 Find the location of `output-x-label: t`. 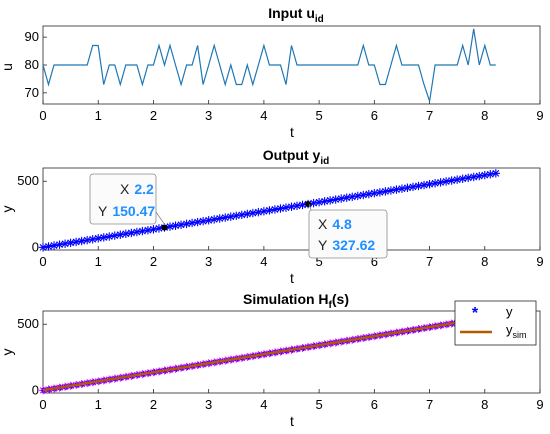

output-x-label: t is located at coordinates (292, 278).